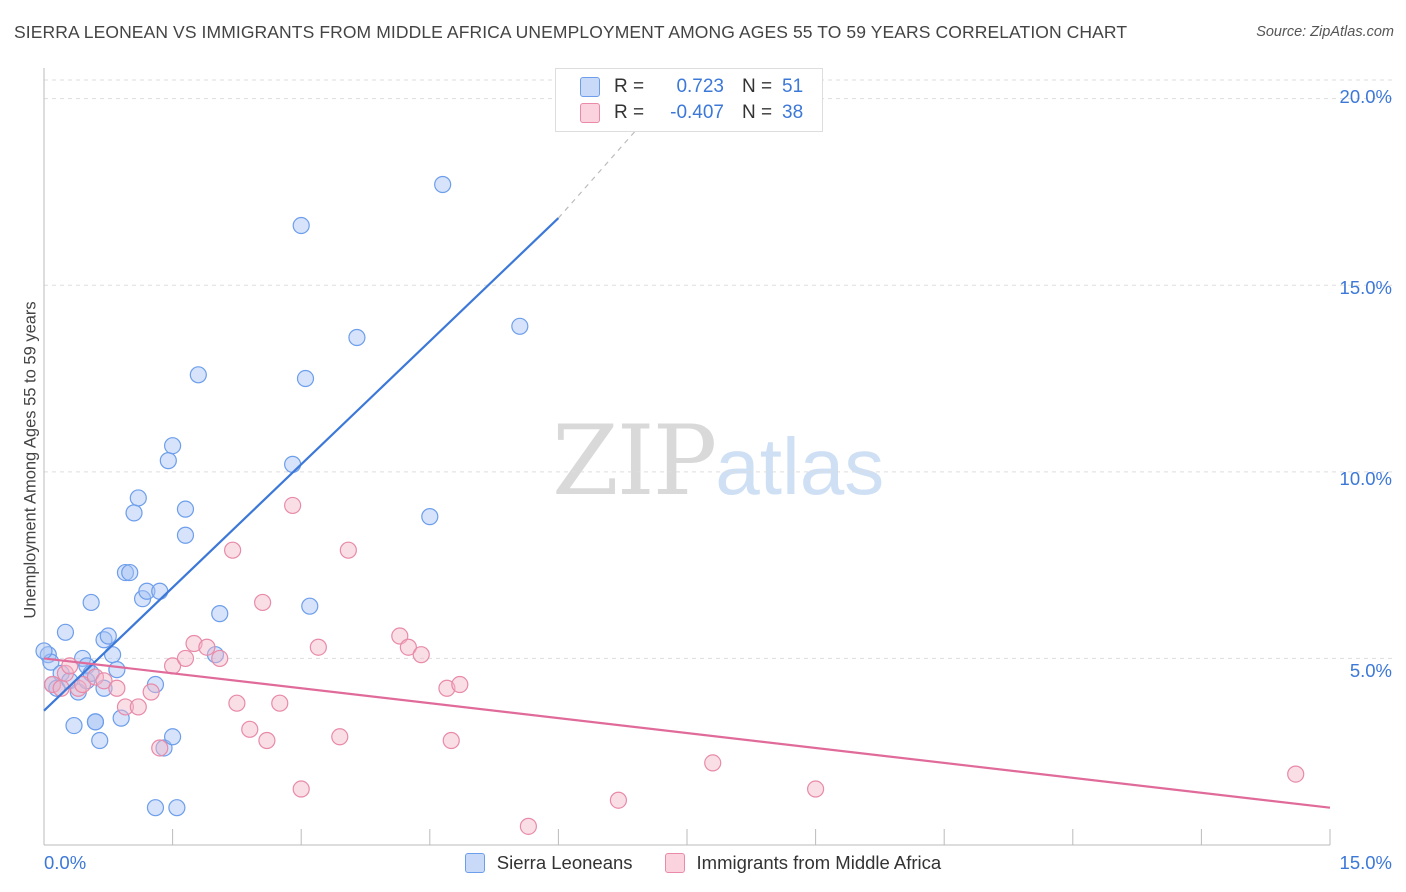 Image resolution: width=1406 pixels, height=892 pixels. Describe the element at coordinates (674, 863) in the screenshot. I see `series-swatch-pink` at that location.